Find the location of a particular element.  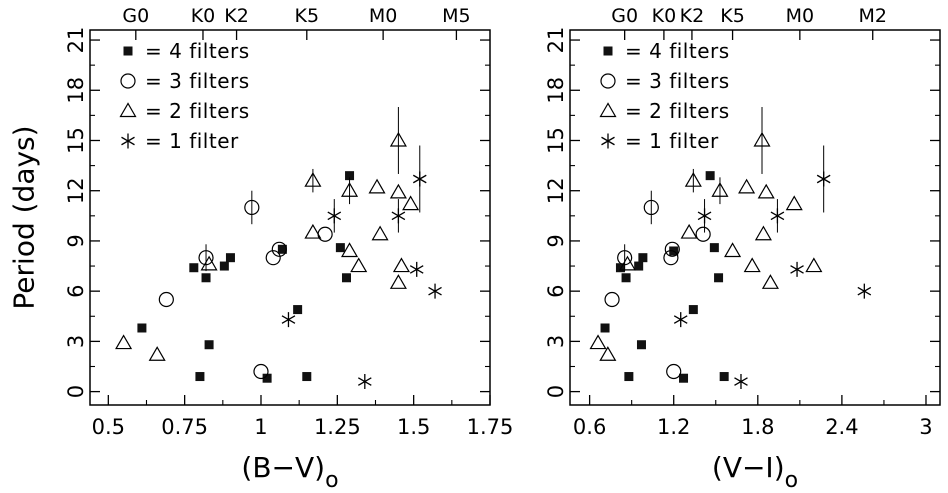

x-axis-title: (B−V)o is located at coordinates (289, 472).